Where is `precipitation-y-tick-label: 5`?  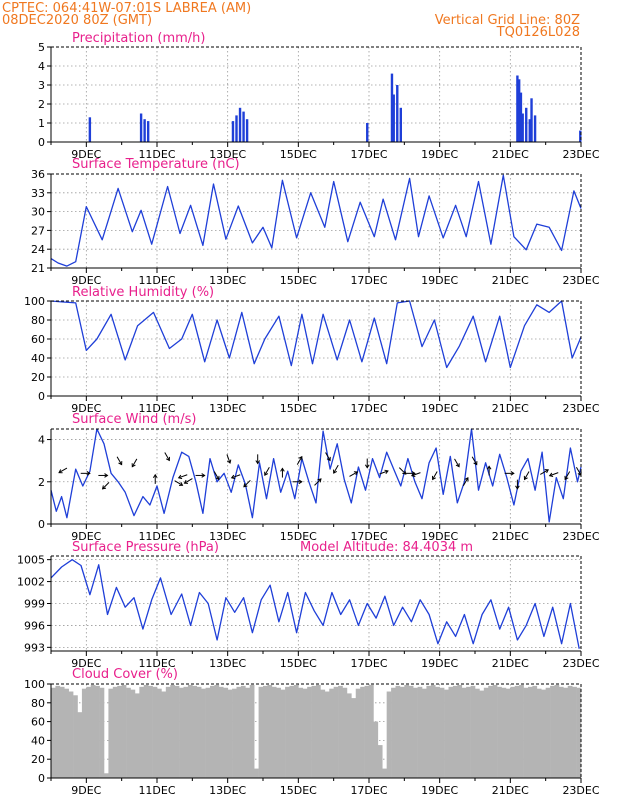 precipitation-y-tick-label: 5 is located at coordinates (41, 47).